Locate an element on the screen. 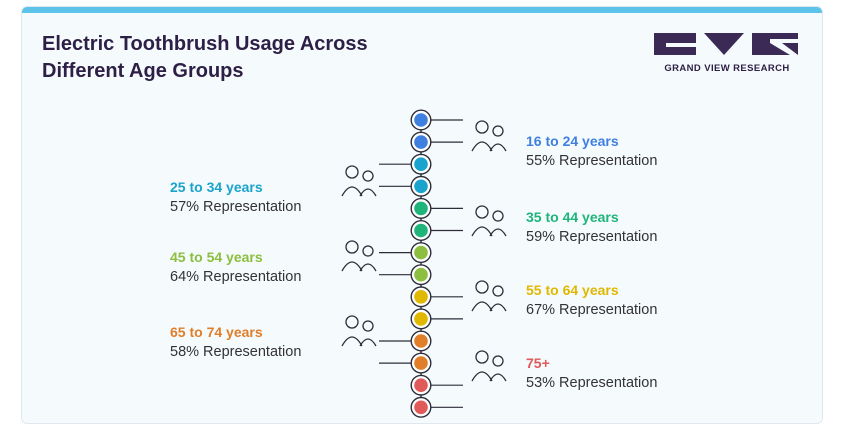 Image resolution: width=850 pixels, height=430 pixels. group-value: 59% Representation is located at coordinates (592, 237).